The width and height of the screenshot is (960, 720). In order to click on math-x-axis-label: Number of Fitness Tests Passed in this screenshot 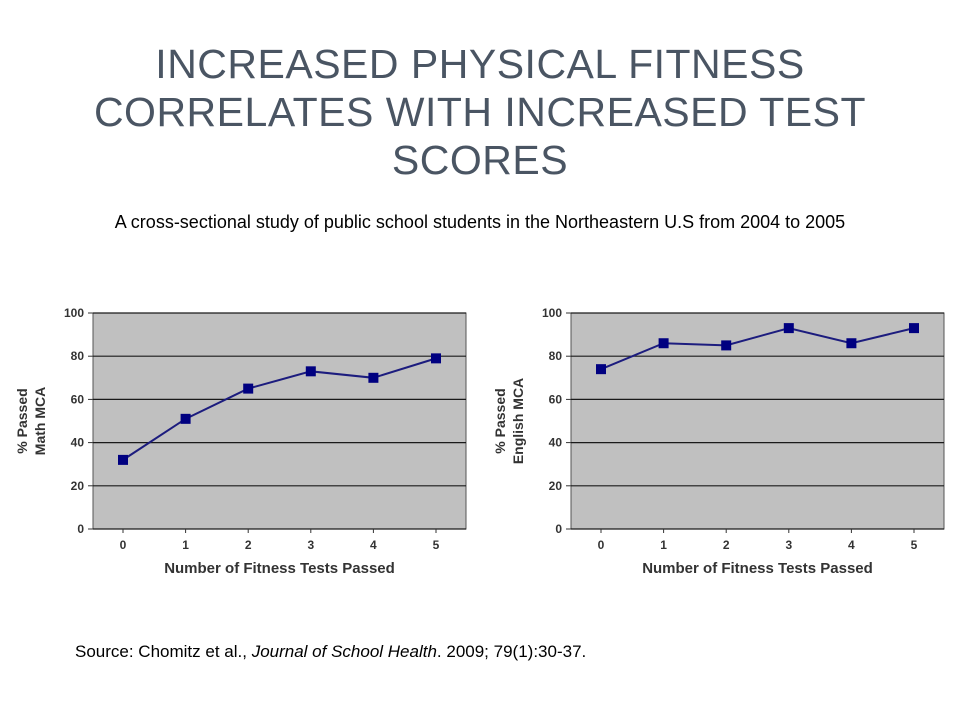, I will do `click(279, 568)`.